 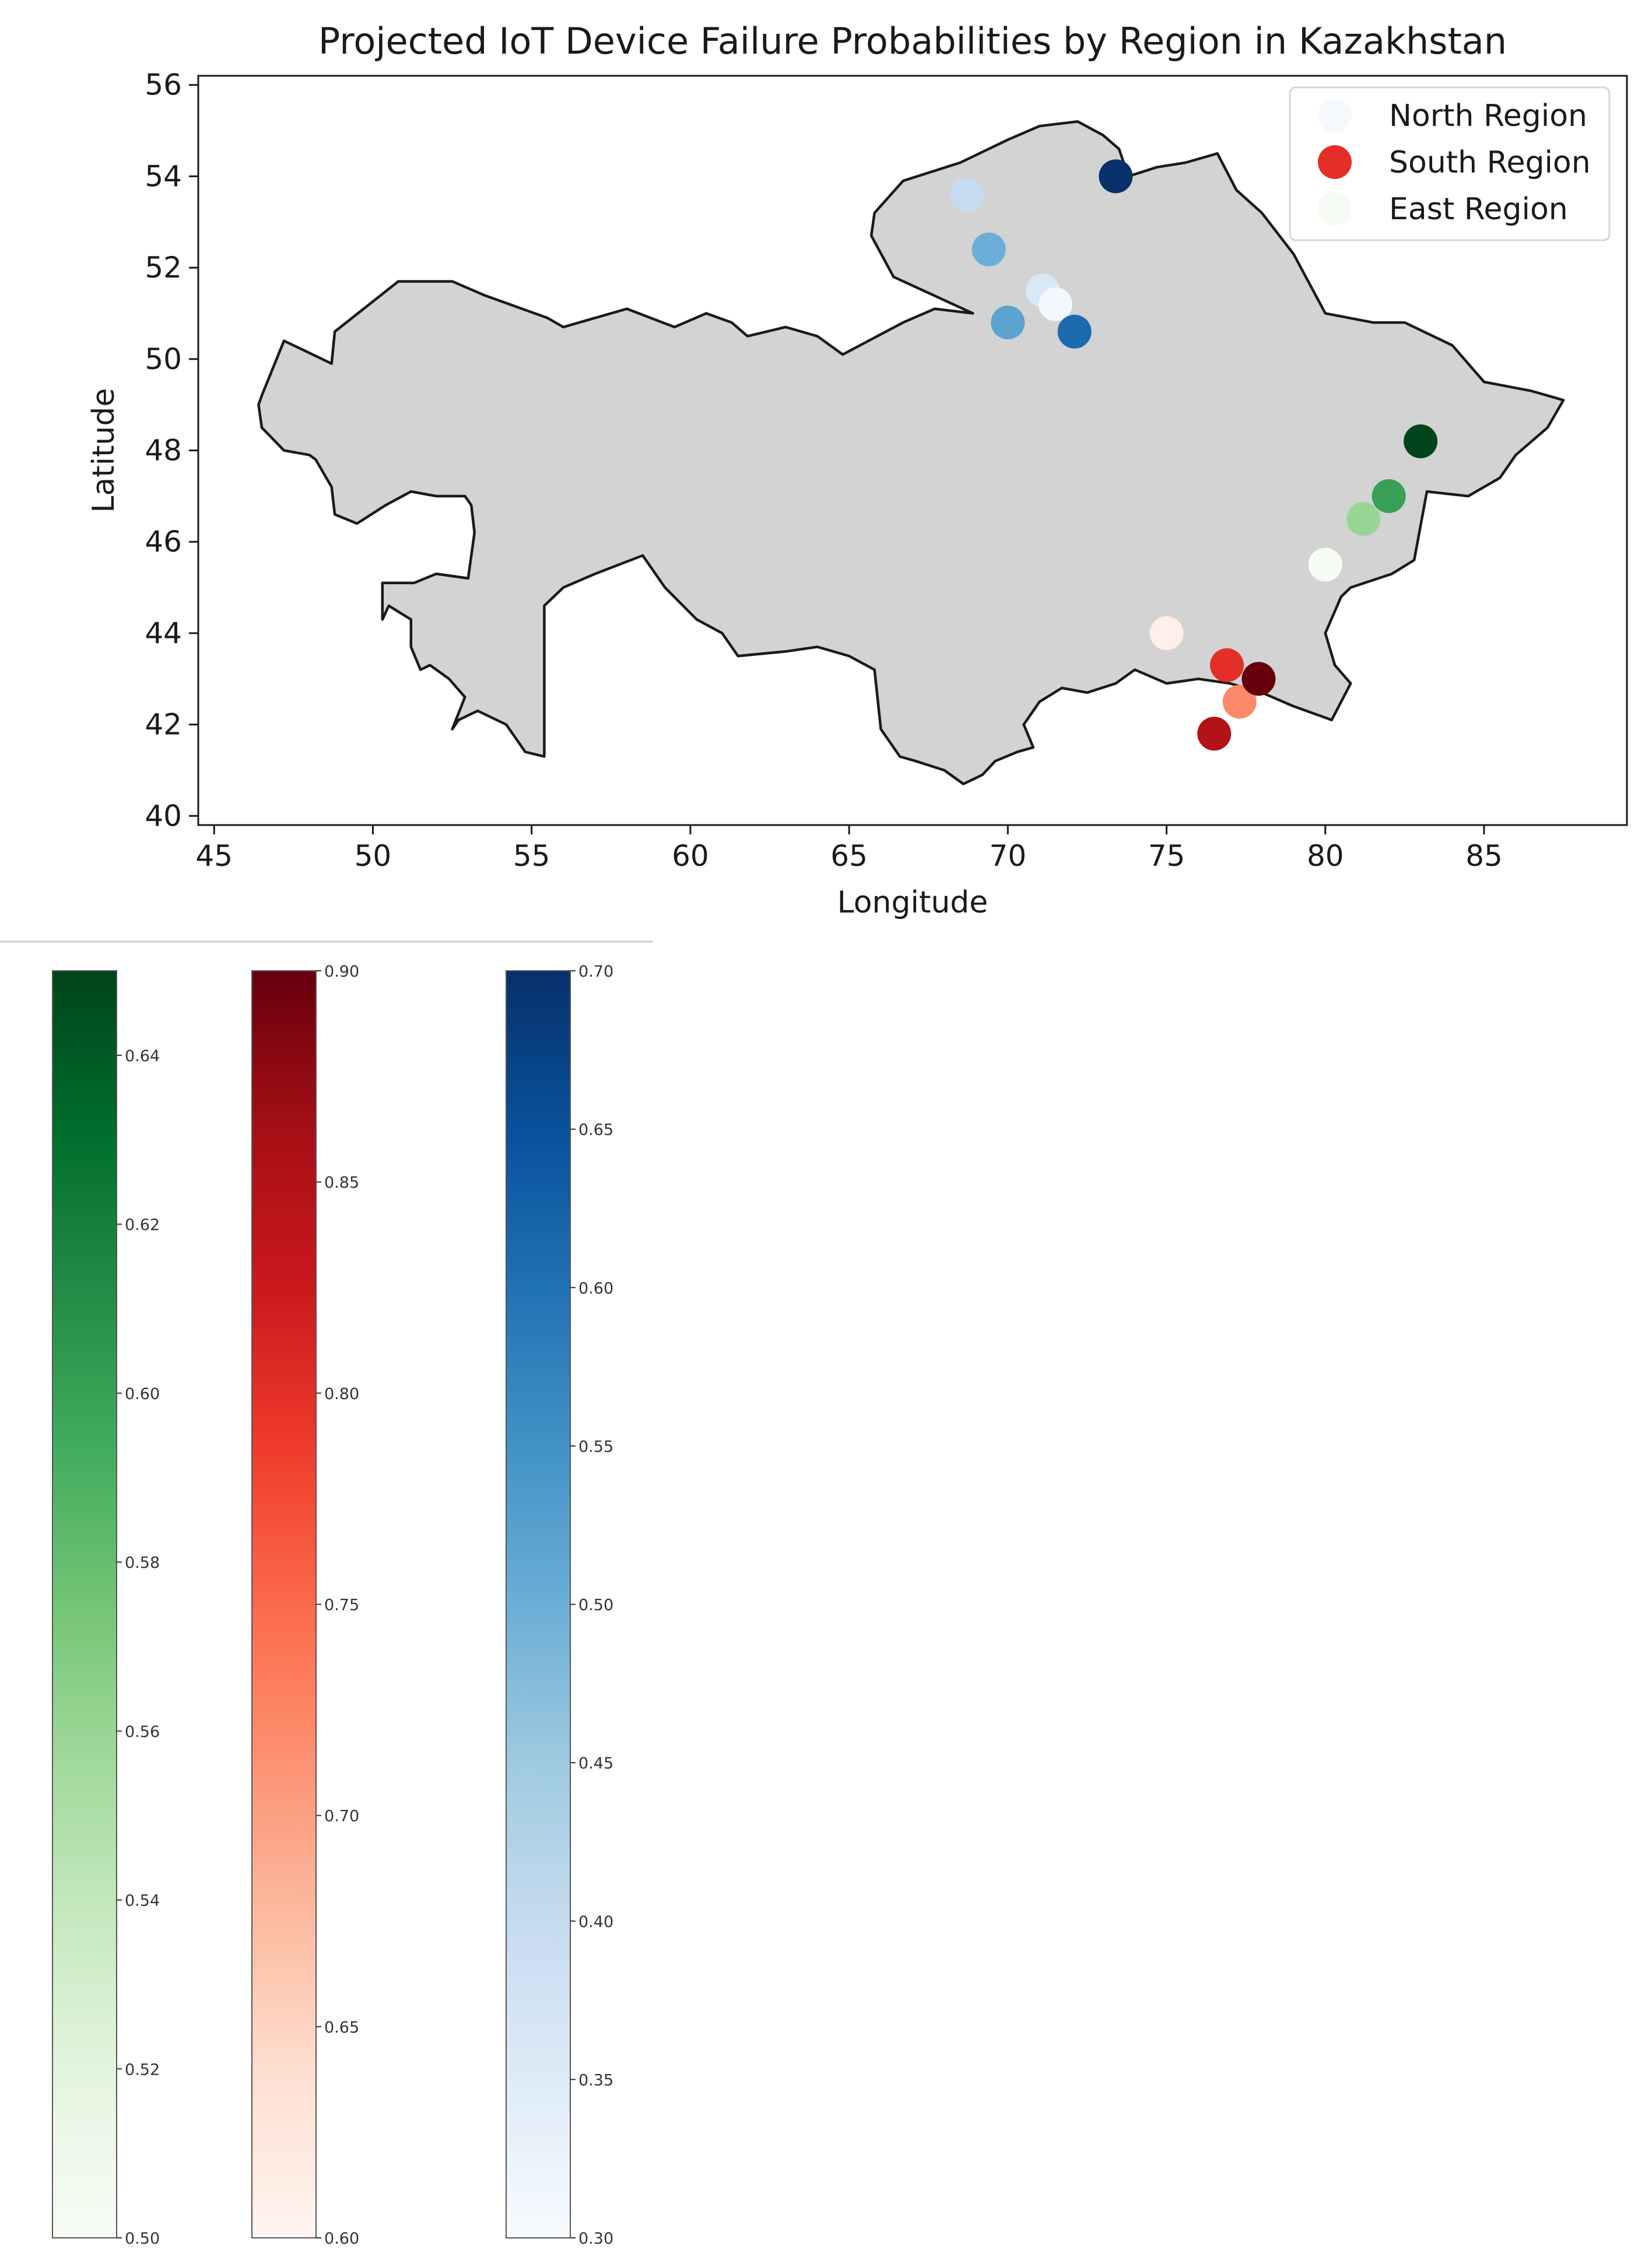 What do you see at coordinates (531, 856) in the screenshot?
I see `x-tick-label: 55` at bounding box center [531, 856].